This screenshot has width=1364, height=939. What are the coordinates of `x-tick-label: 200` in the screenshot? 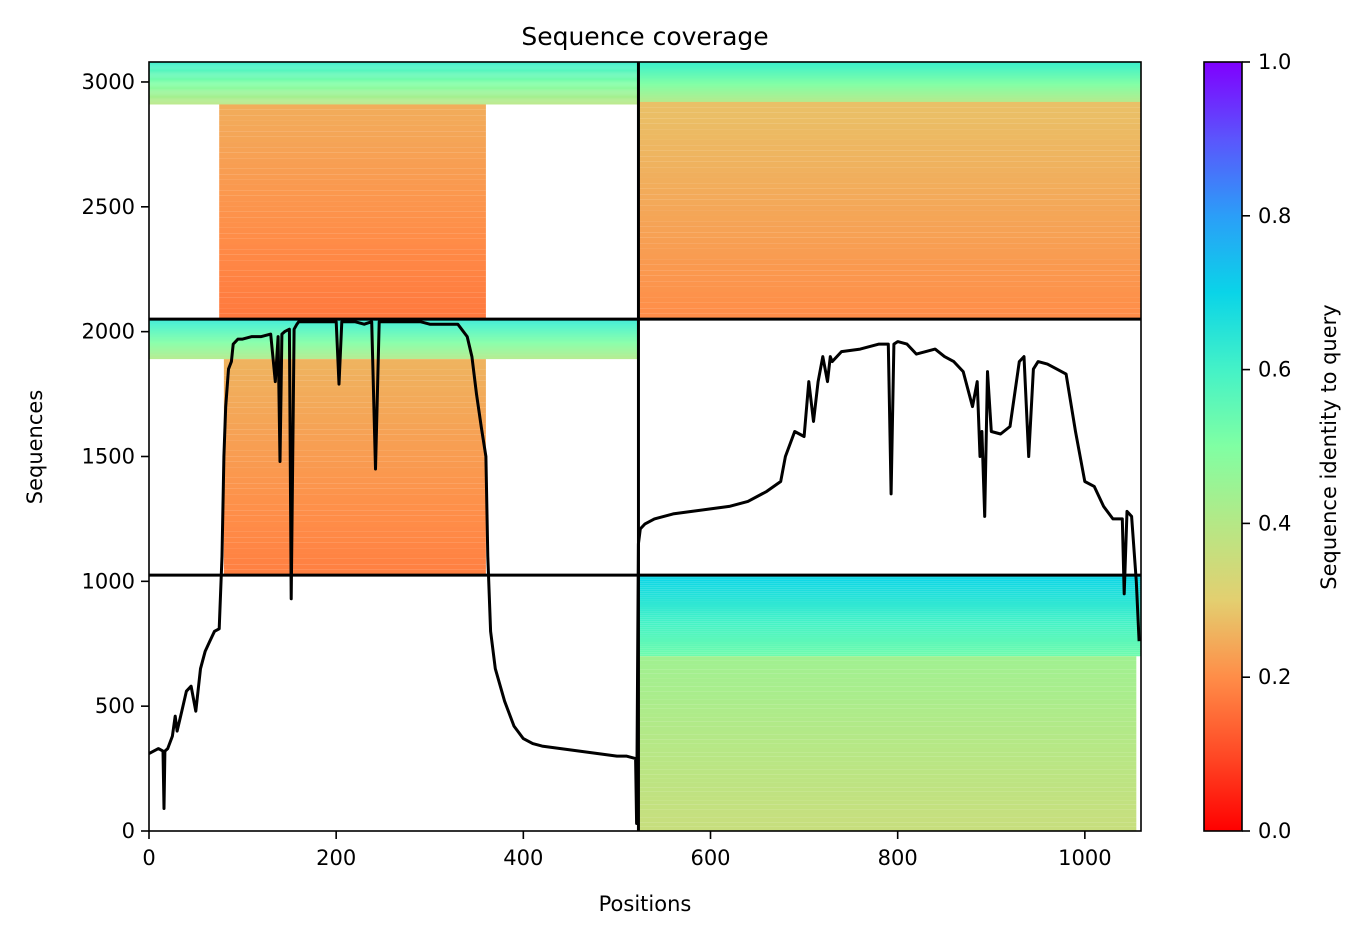 It's located at (336, 858).